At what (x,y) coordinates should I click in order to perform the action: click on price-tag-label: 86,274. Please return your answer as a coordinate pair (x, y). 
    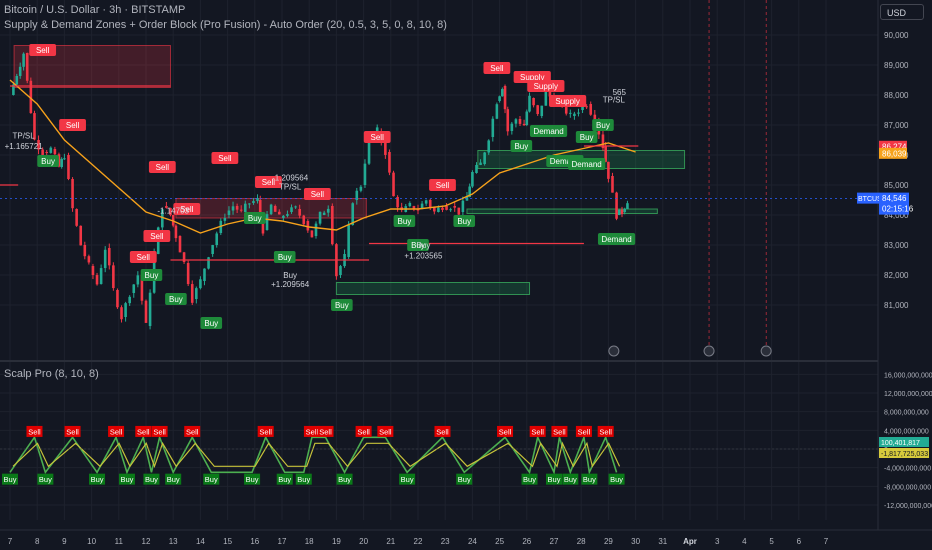
    Looking at the image, I should click on (894, 146).